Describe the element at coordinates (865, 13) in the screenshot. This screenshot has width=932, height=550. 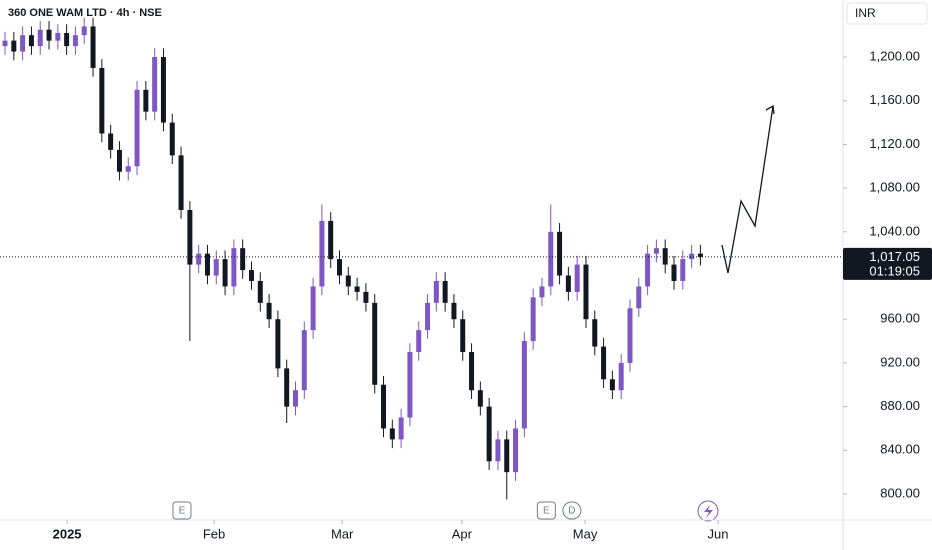
I see `currency: INR` at that location.